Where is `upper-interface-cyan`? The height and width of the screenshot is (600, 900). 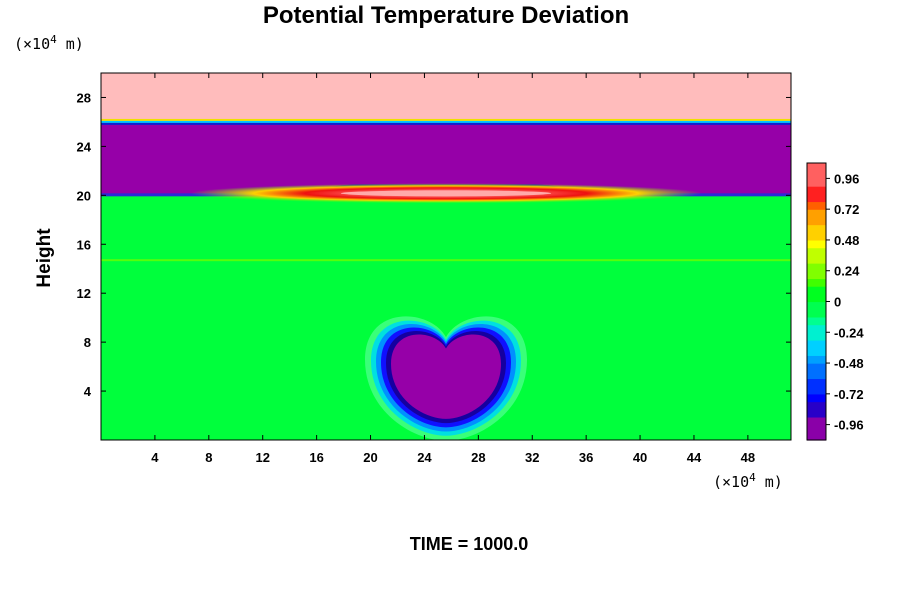 upper-interface-cyan is located at coordinates (446, 121).